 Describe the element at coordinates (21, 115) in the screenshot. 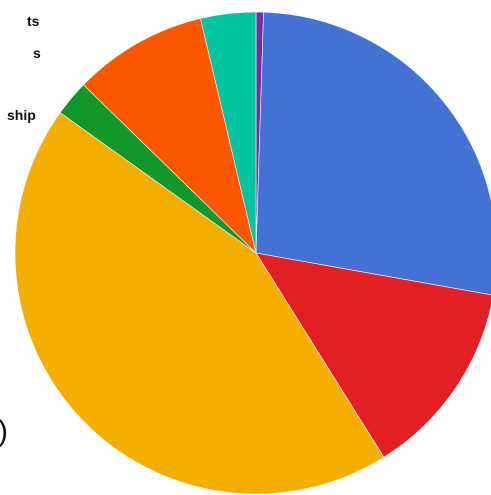

I see `label-fragment-ship: ship` at that location.